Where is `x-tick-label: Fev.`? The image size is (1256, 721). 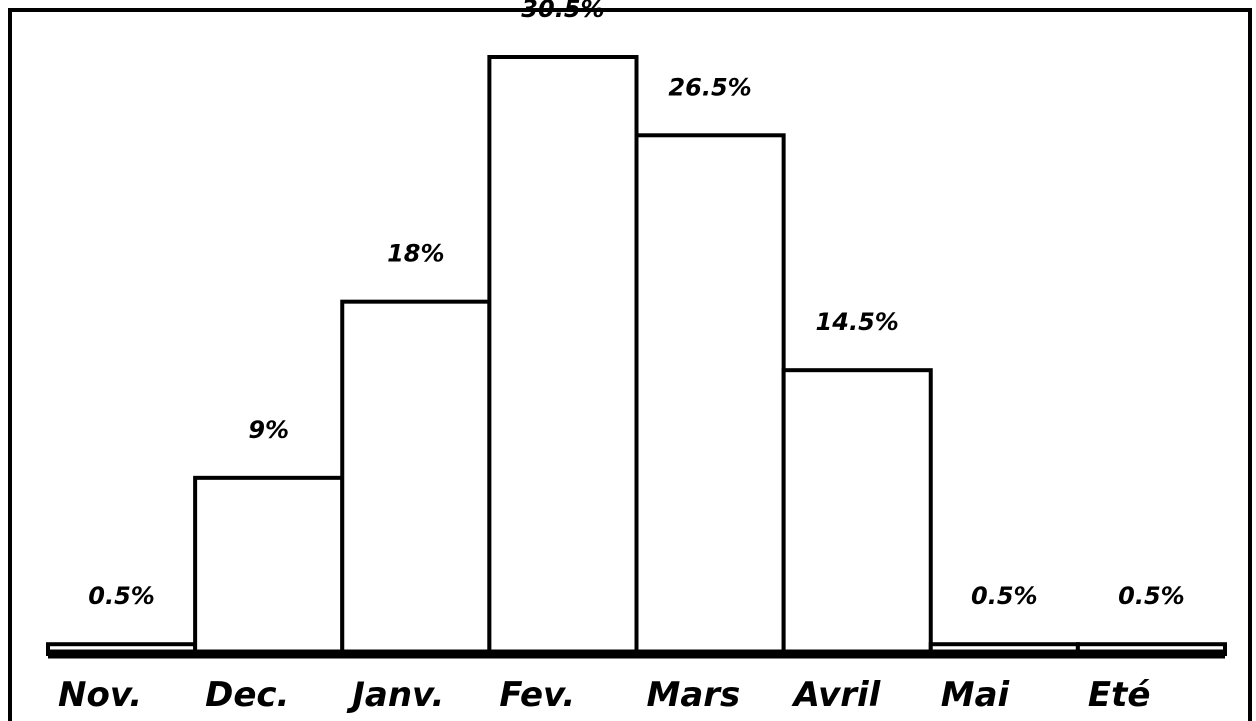
x-tick-label: Fev. is located at coordinates (537, 695).